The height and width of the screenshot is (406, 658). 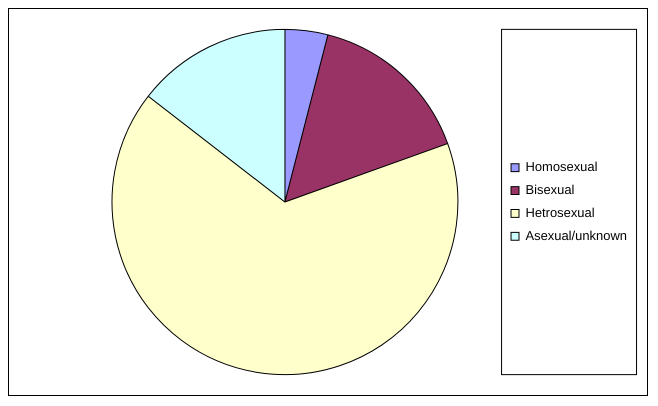 I want to click on legend-label: Homosexual, so click(x=561, y=166).